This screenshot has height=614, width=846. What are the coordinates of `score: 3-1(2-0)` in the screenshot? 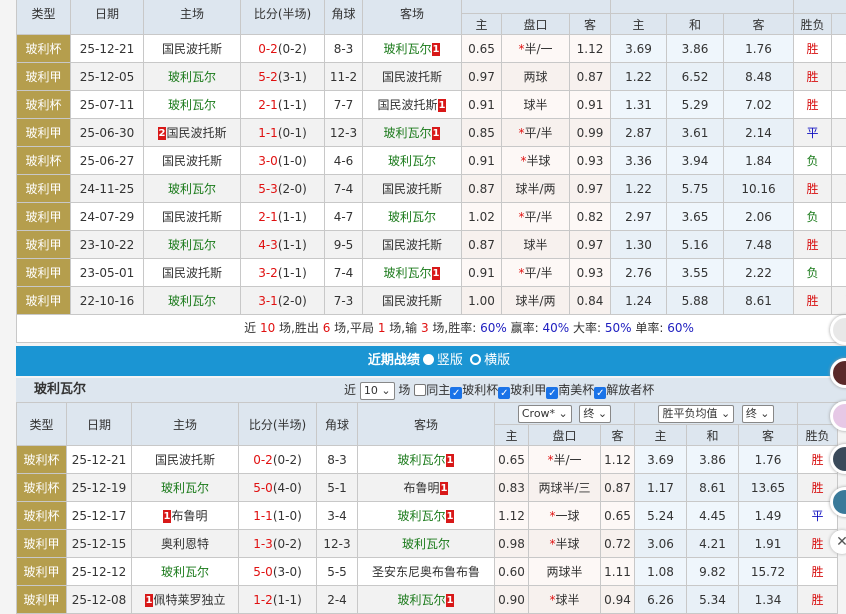 It's located at (283, 301).